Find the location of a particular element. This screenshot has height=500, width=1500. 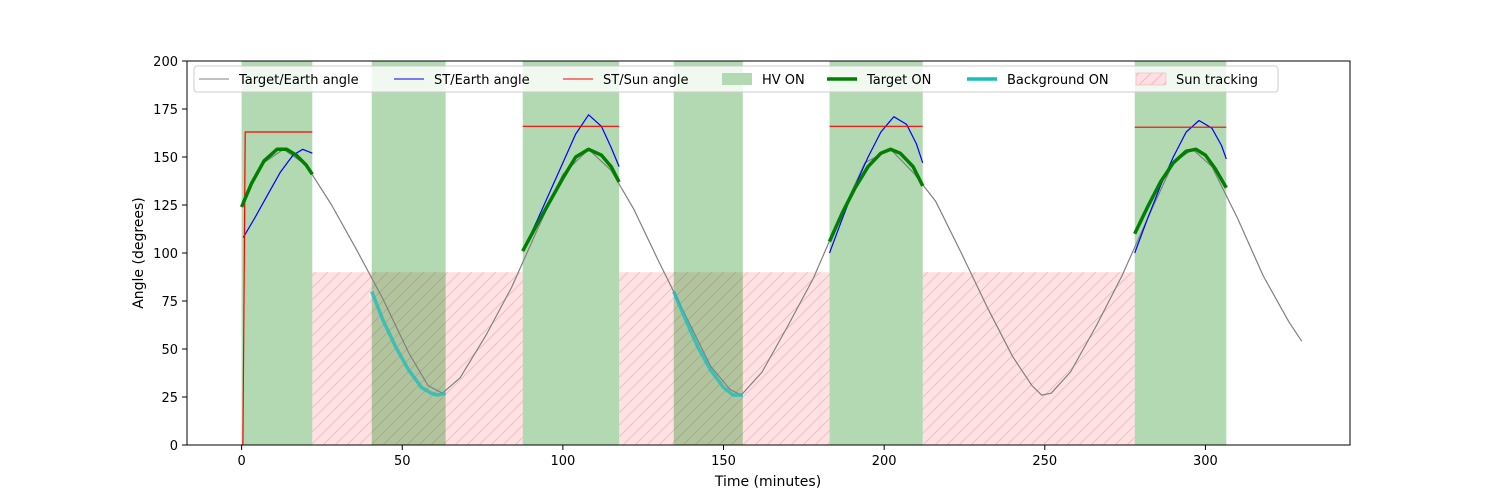

x-tick-label: 50 is located at coordinates (402, 461).